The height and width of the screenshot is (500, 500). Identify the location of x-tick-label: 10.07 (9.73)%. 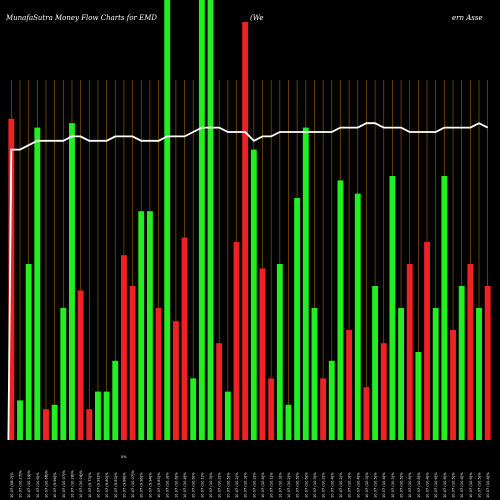
(90, 485).